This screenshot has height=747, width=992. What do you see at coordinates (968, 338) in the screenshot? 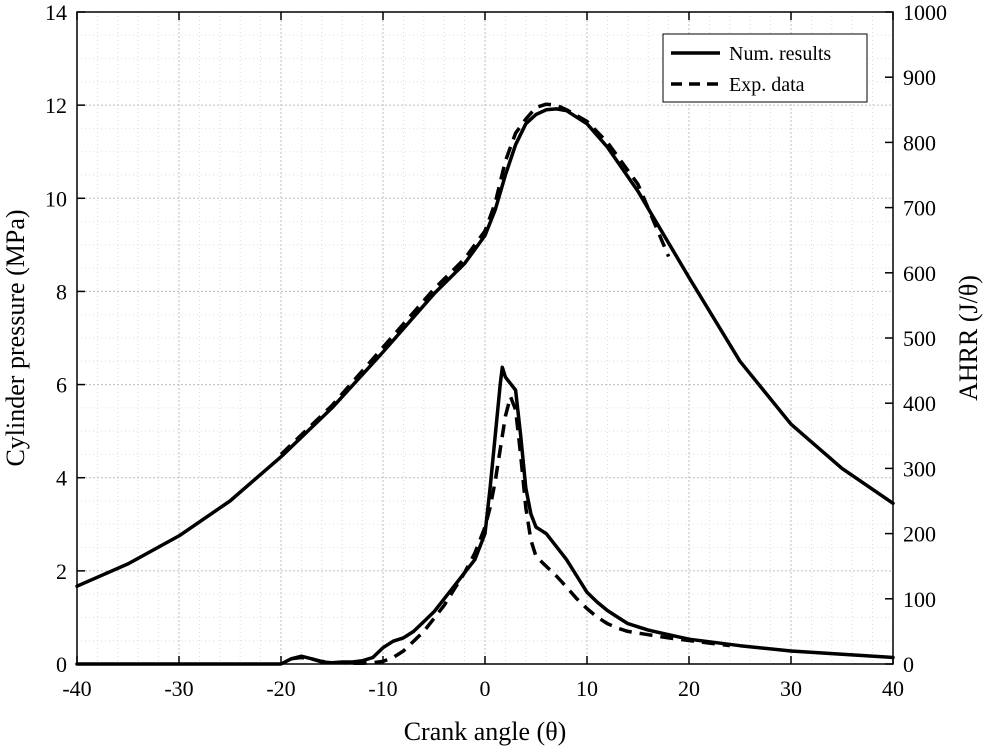
I see `y-axis-label-right: AHRR (J/θ)` at bounding box center [968, 338].